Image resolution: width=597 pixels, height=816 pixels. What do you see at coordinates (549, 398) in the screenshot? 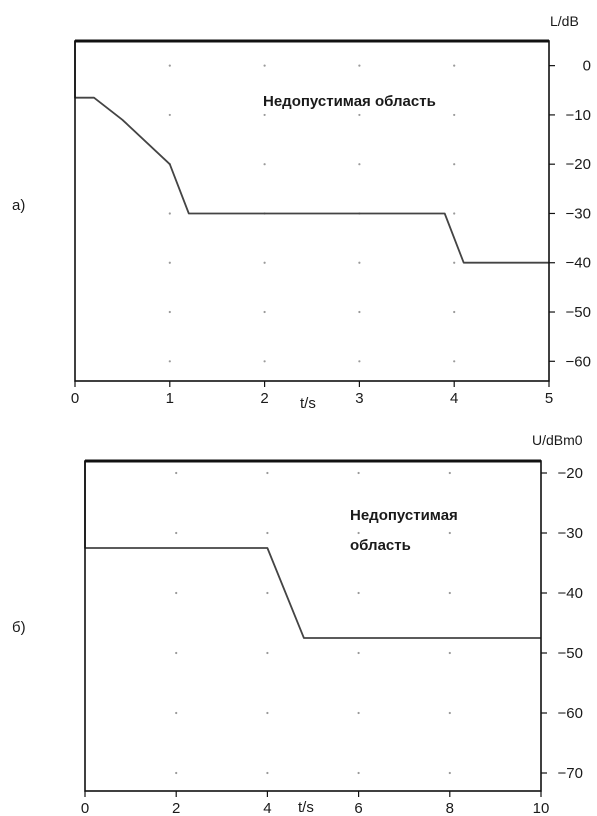
I see `x-tick-label: 5` at bounding box center [549, 398].